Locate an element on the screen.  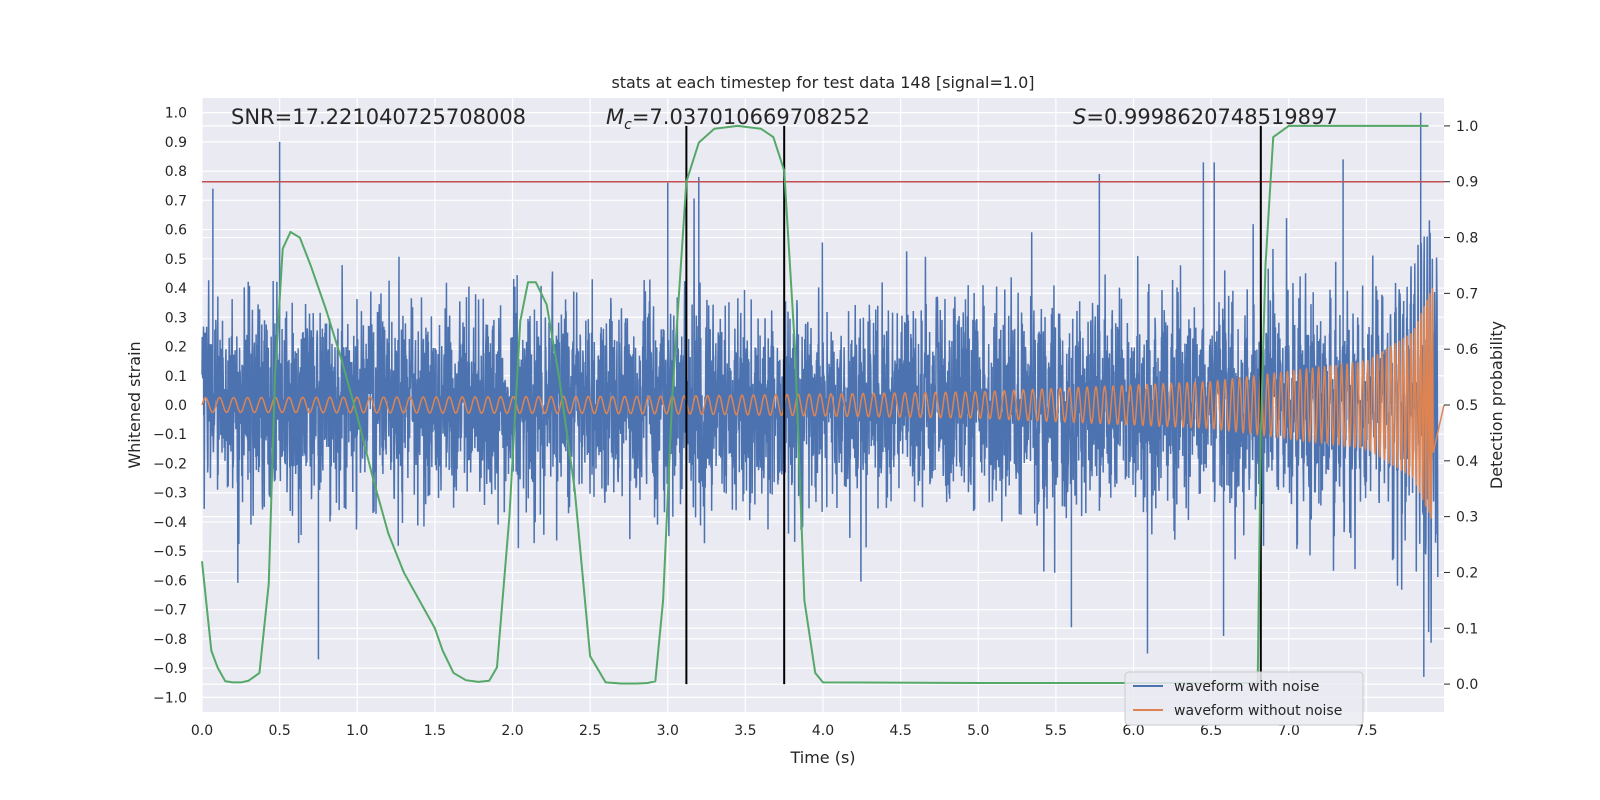
y2-tick-label: 0.2 is located at coordinates (1467, 573).